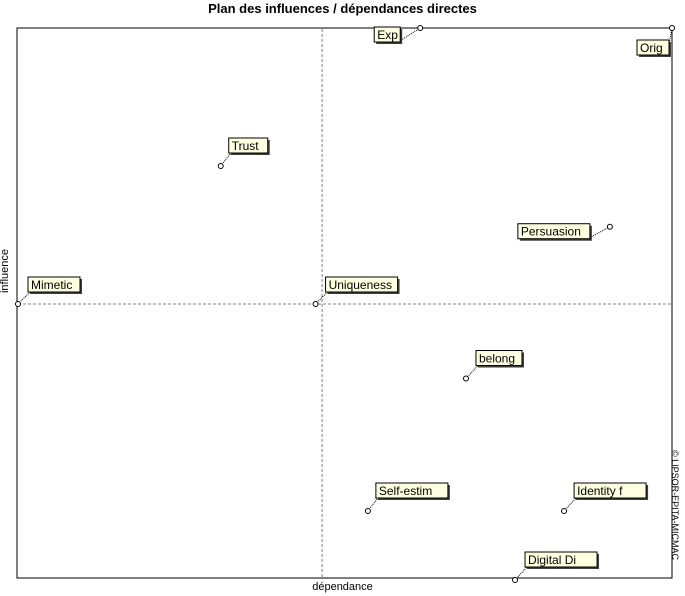 The height and width of the screenshot is (596, 685). Describe the element at coordinates (675, 505) in the screenshot. I see `watermark: © LIPSOR-EPITA-MICMAC` at that location.